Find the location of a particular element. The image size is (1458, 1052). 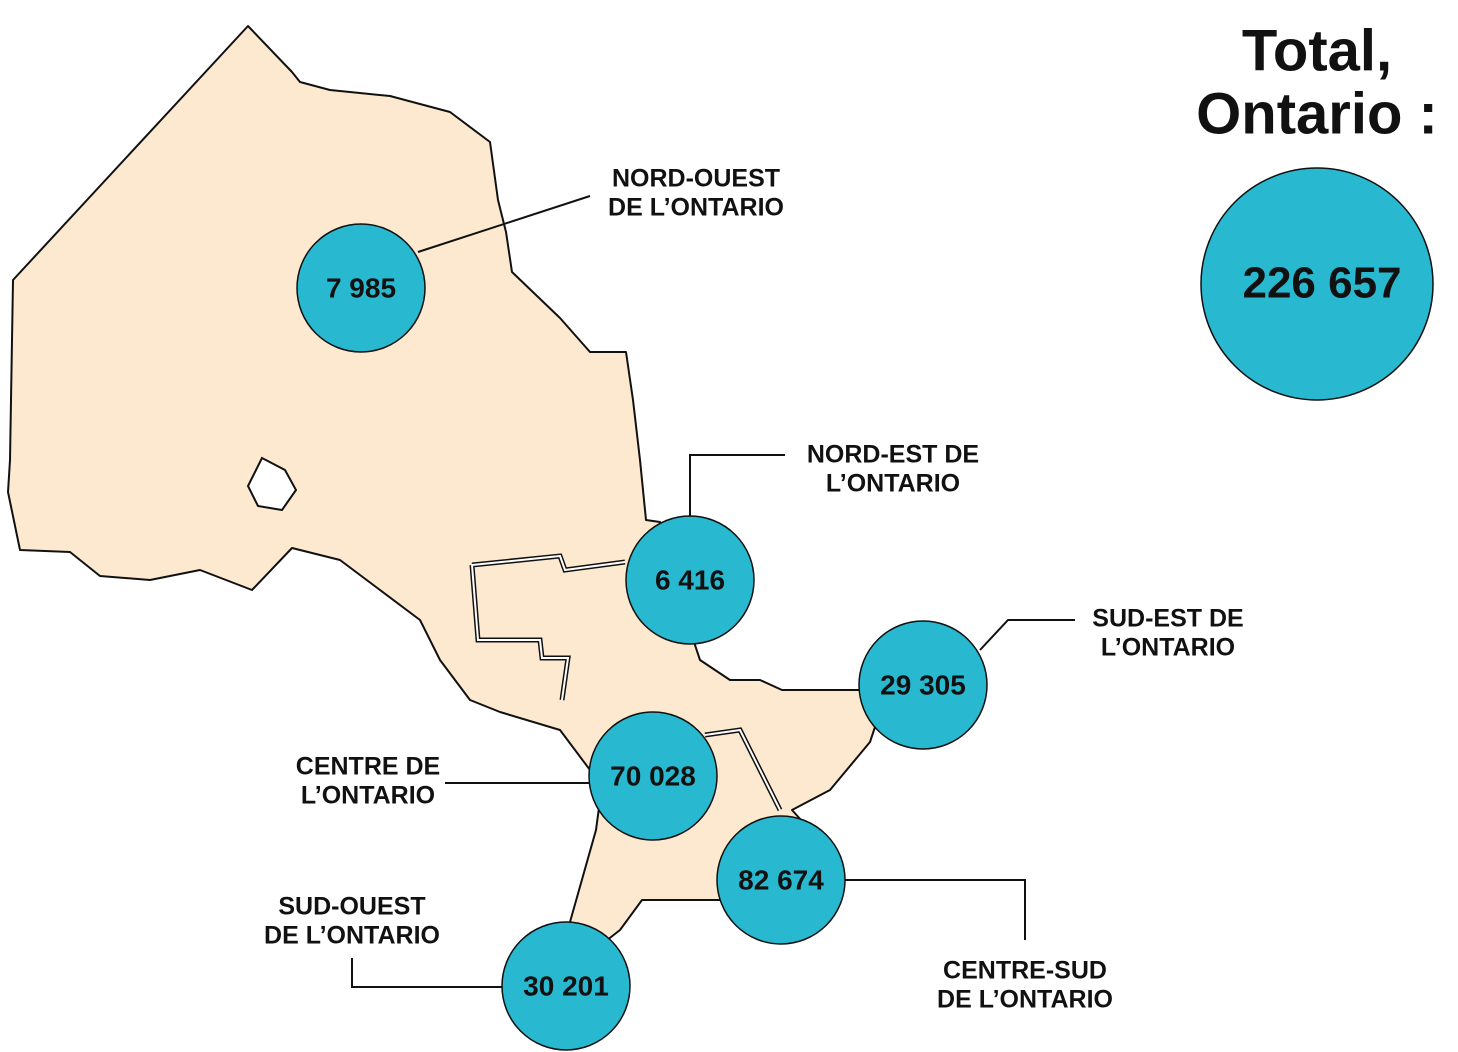

region-value: 82 674 is located at coordinates (781, 879).